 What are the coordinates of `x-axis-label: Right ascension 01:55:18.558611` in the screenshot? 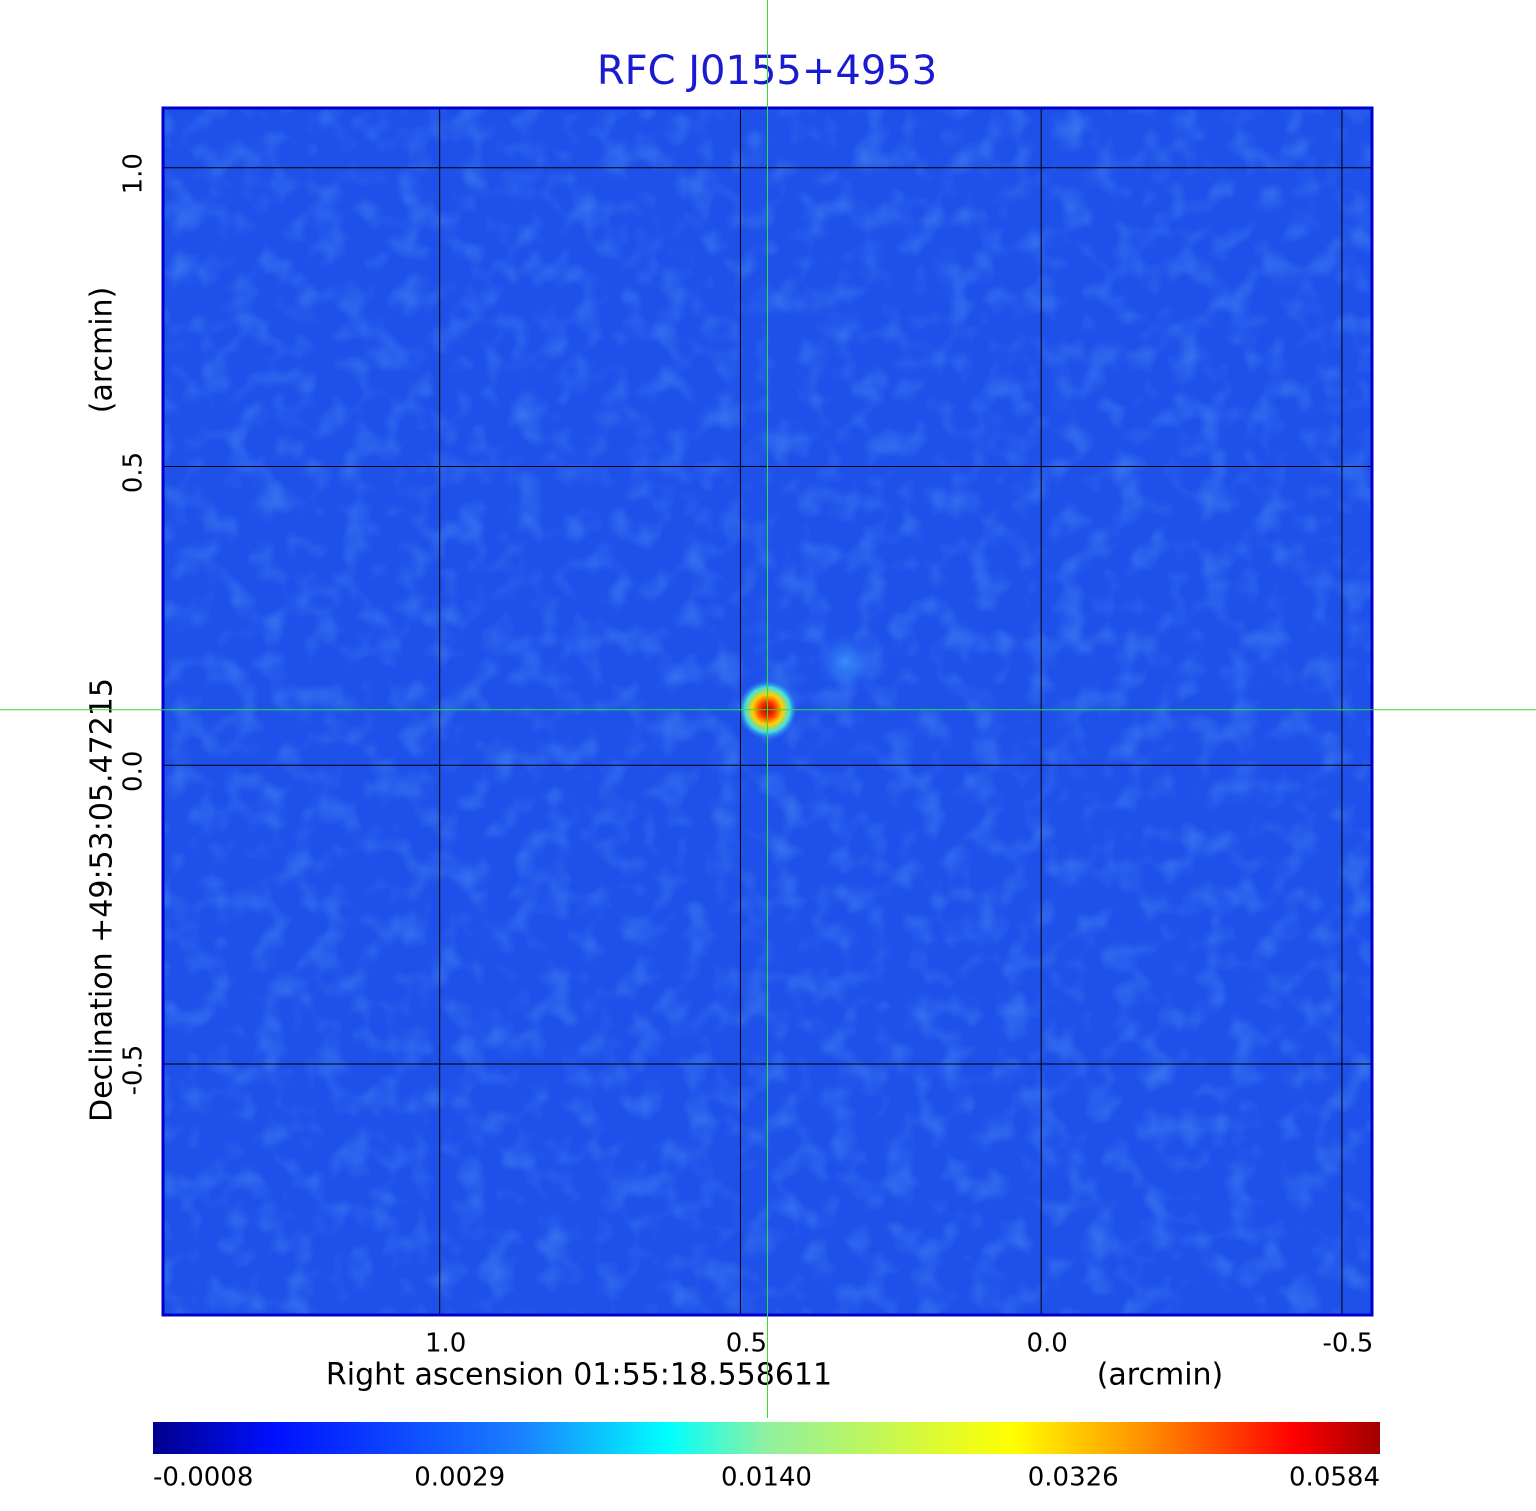 It's located at (579, 1375).